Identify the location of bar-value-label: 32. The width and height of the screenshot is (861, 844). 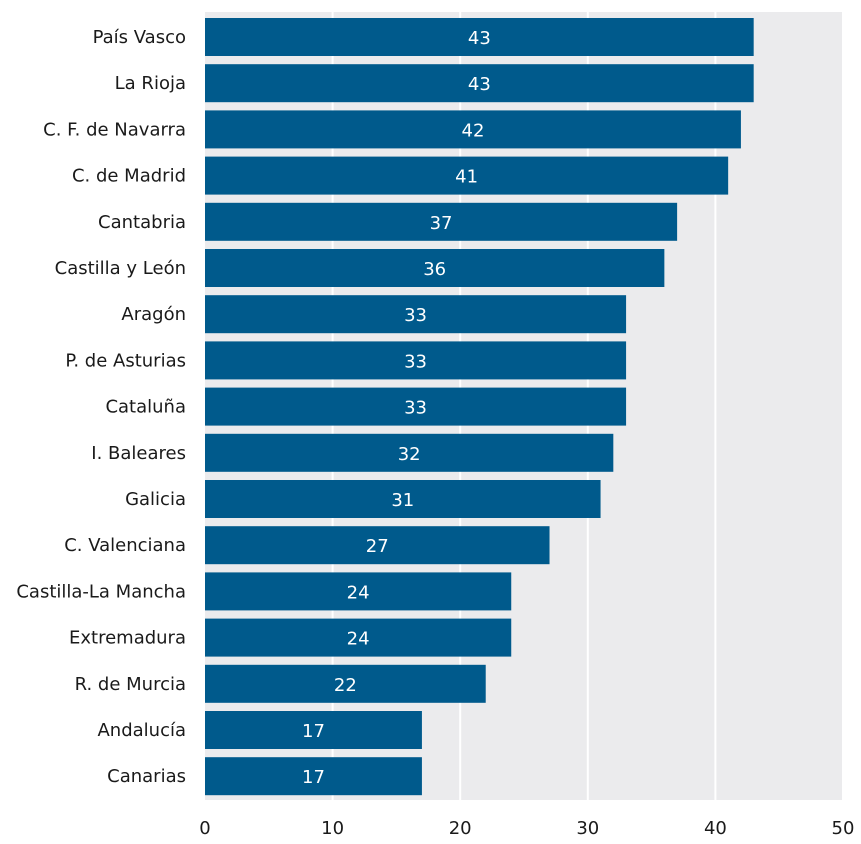
(409, 454).